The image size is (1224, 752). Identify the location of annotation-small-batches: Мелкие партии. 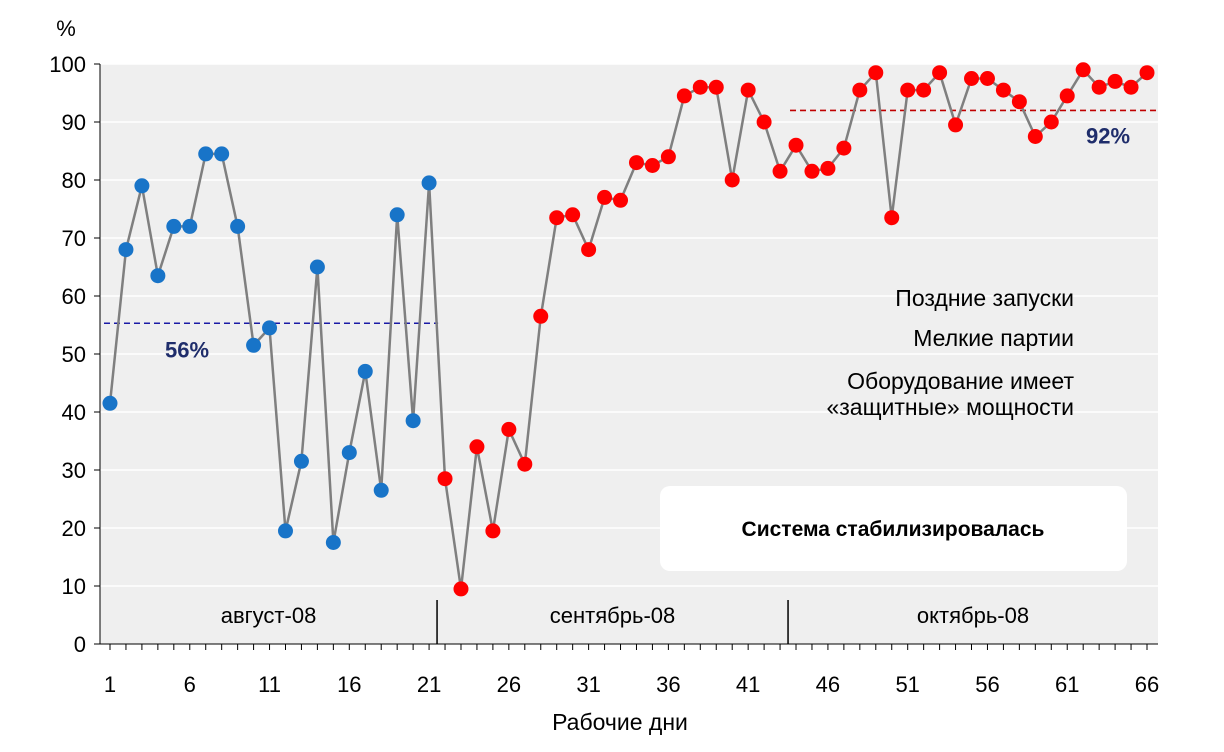
(993, 338).